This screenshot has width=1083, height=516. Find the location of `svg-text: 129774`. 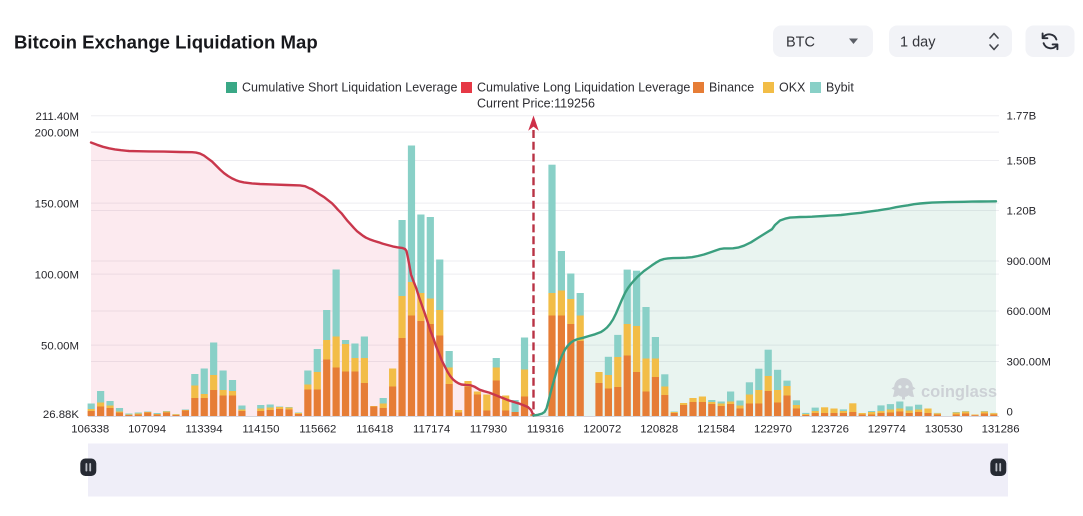

svg-text: 129774 is located at coordinates (887, 430).